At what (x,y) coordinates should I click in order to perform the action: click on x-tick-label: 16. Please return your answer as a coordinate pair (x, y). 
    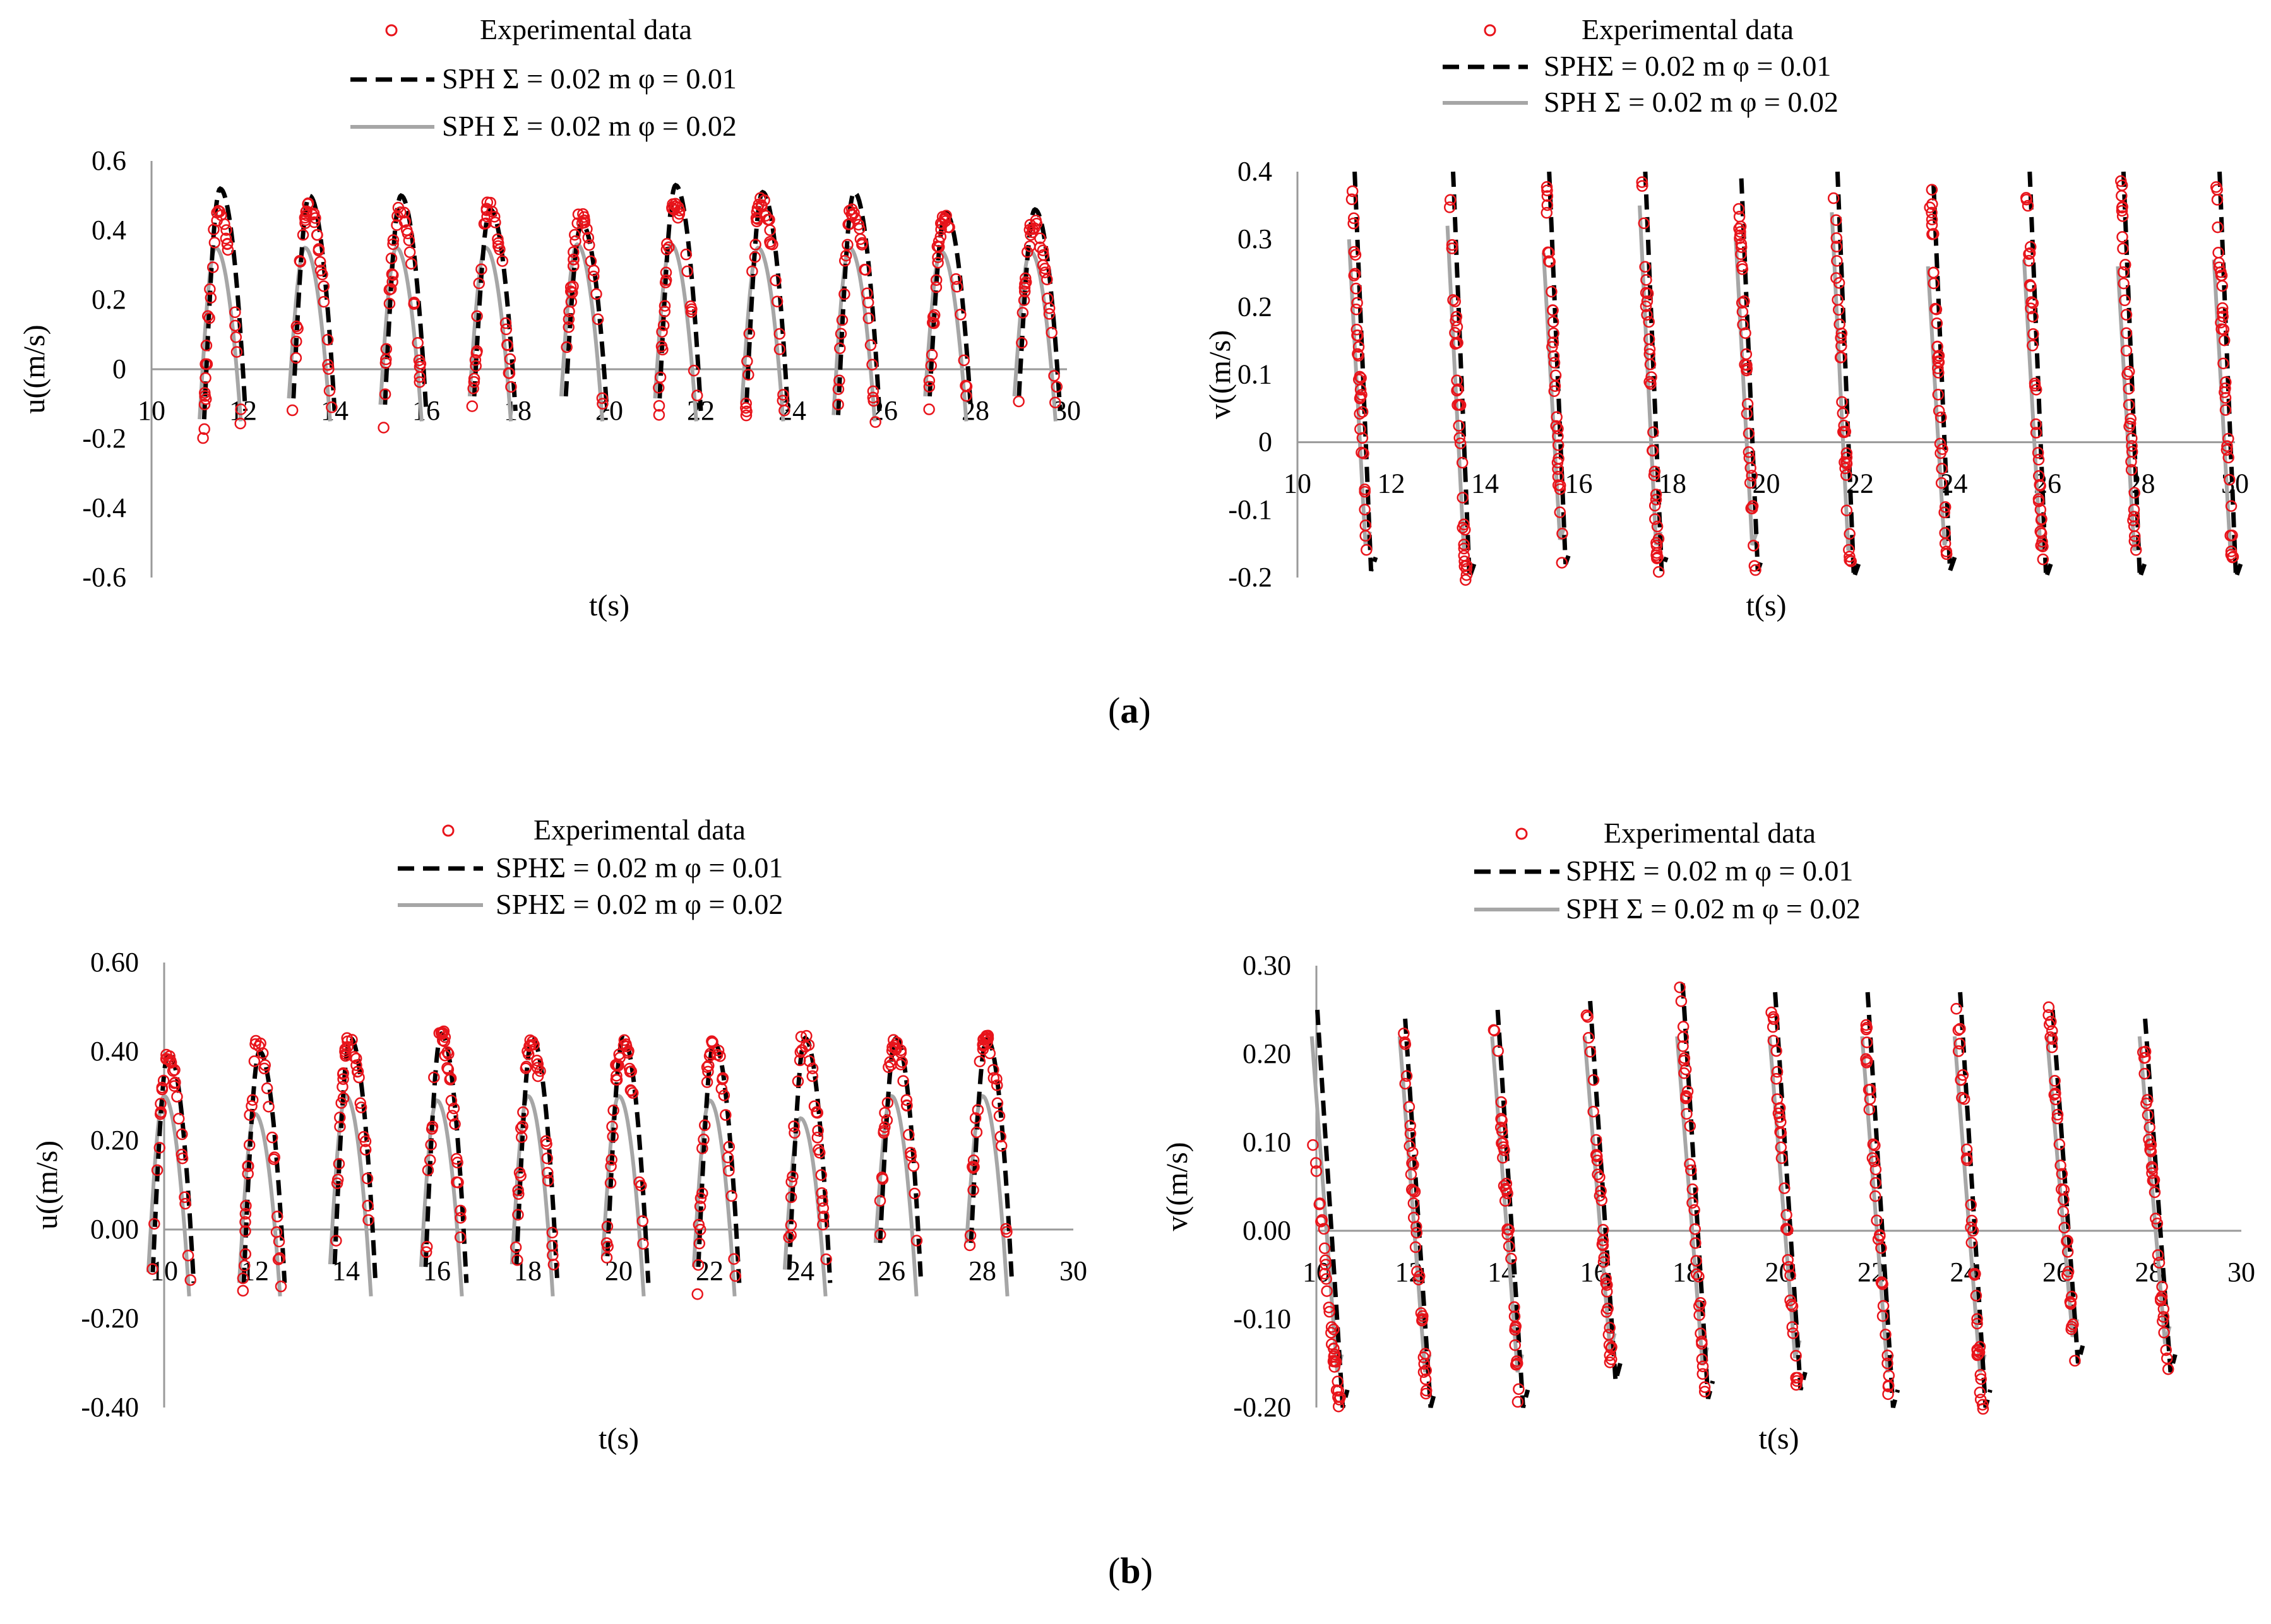
    Looking at the image, I should click on (1579, 483).